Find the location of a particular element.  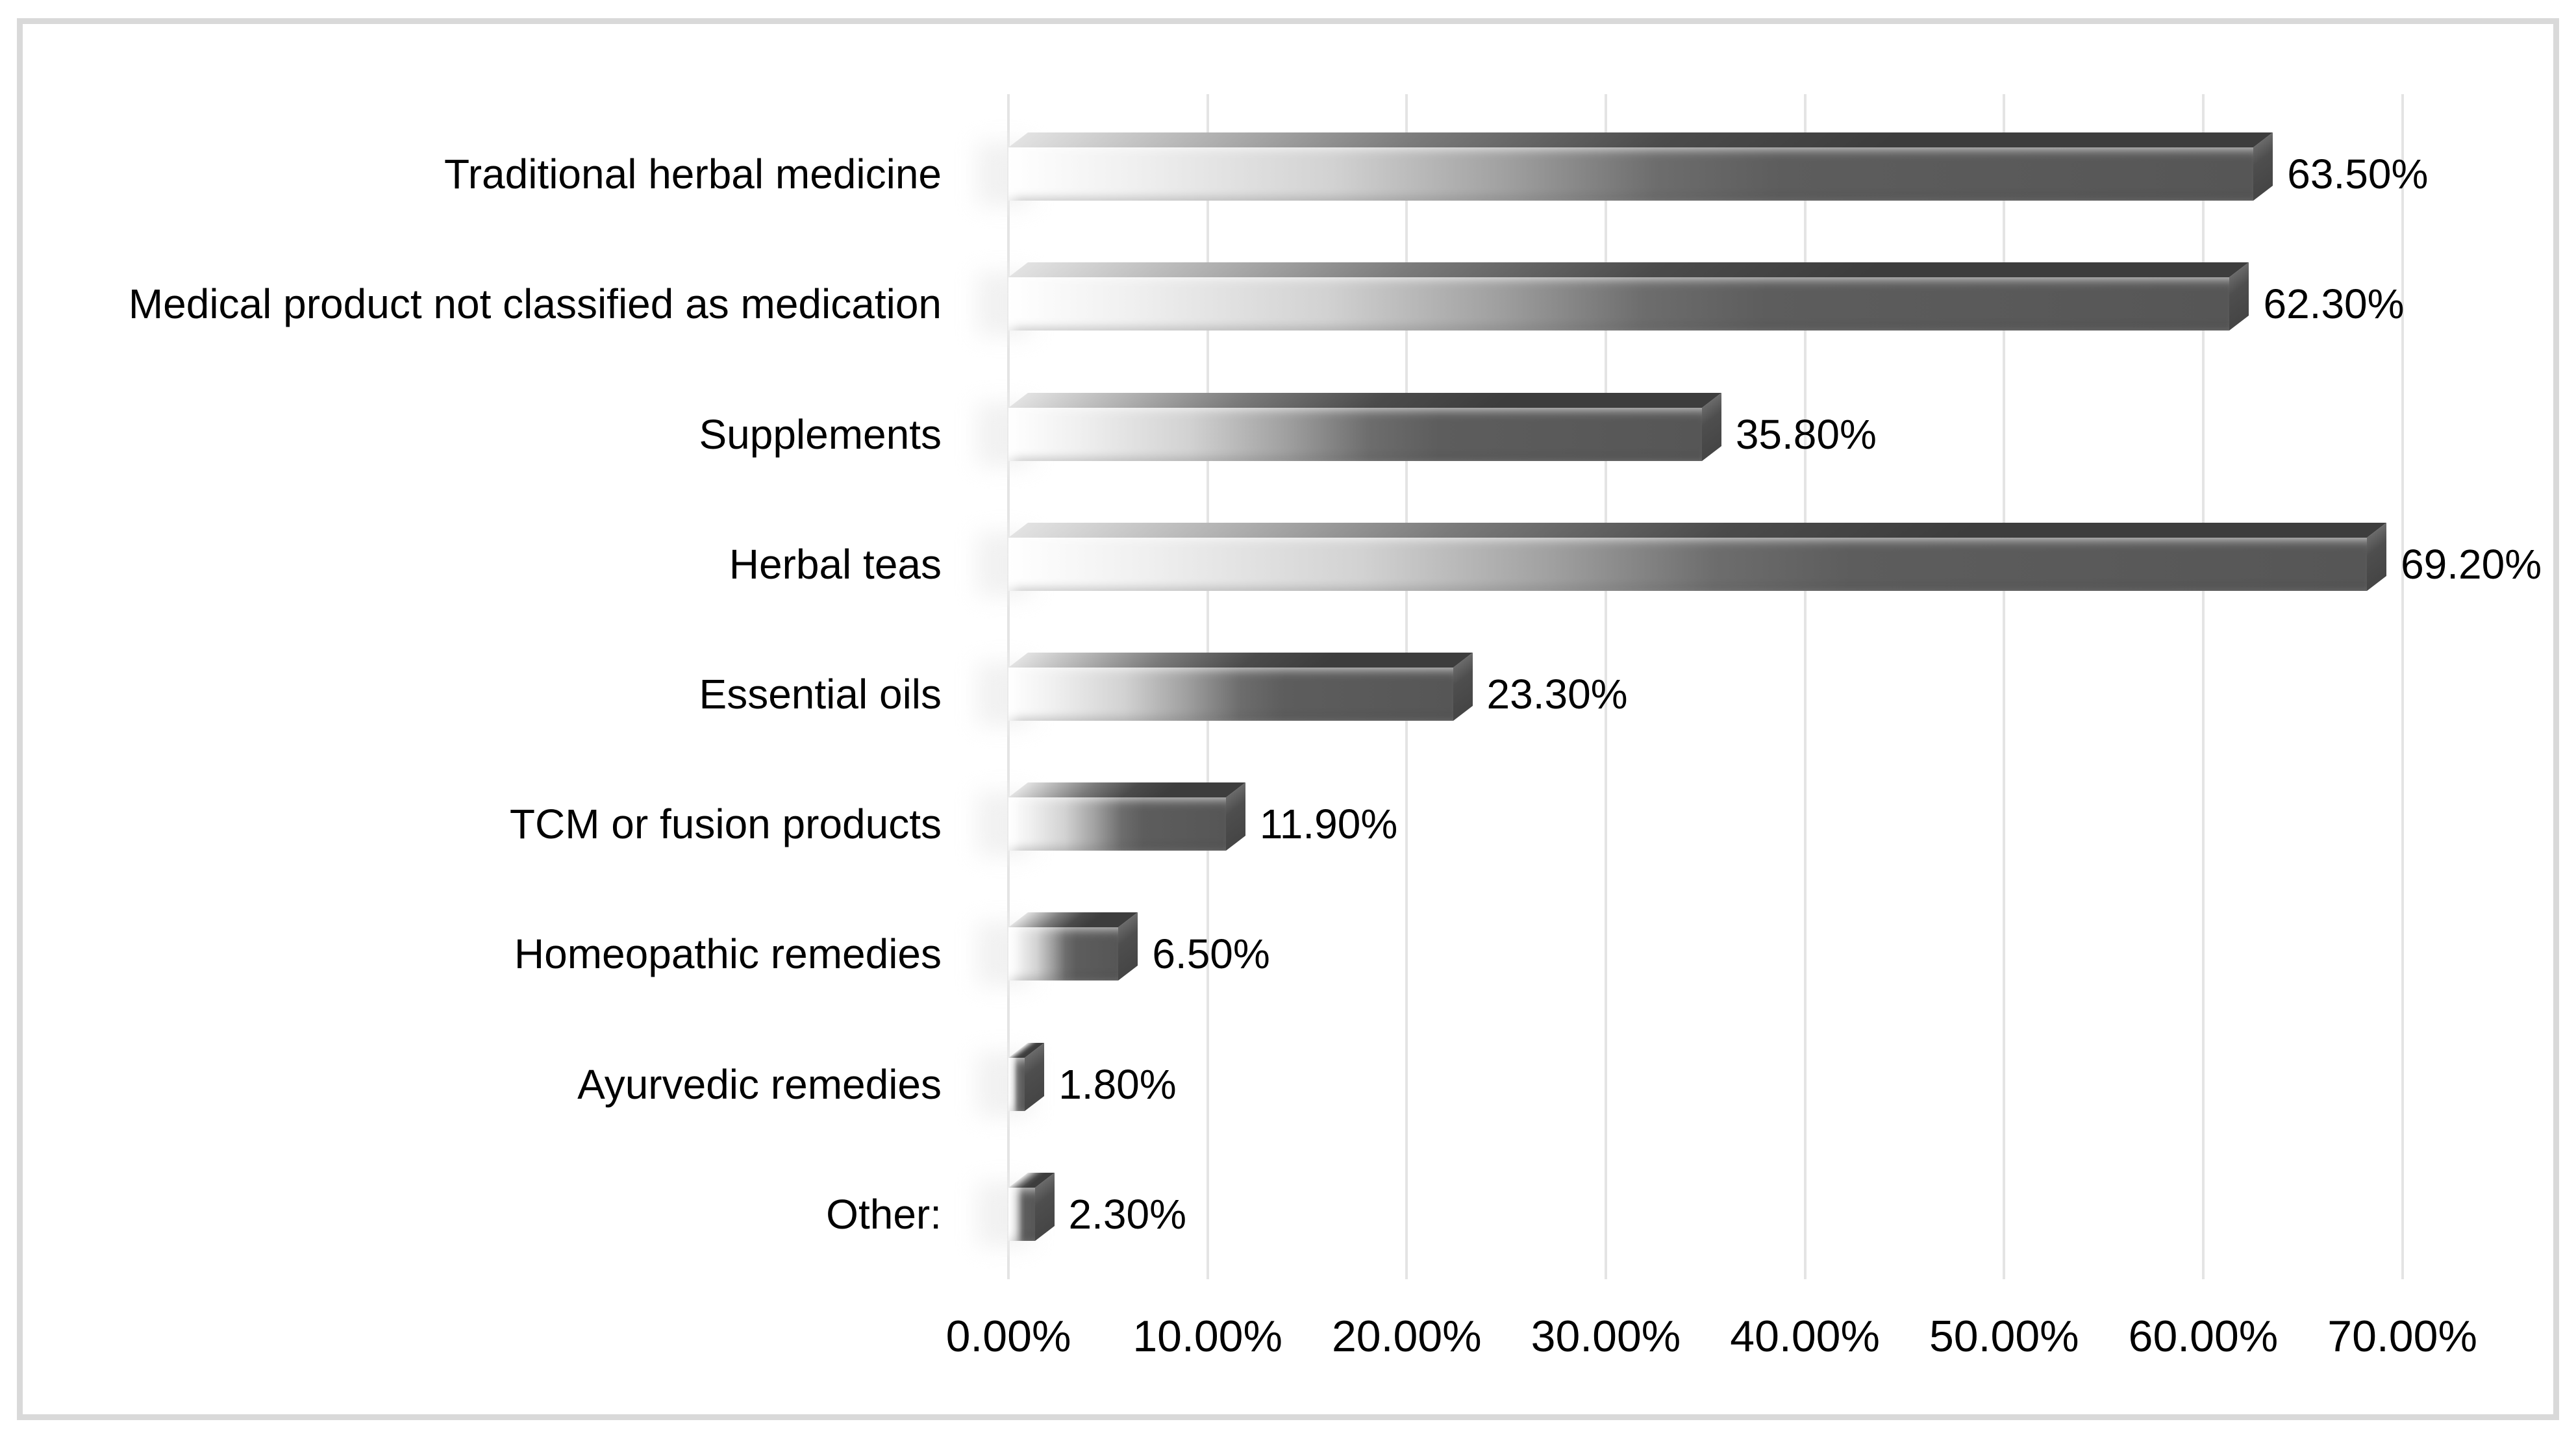

bar-row: Traditional herbal medicine 63.50% is located at coordinates (1288, 174).